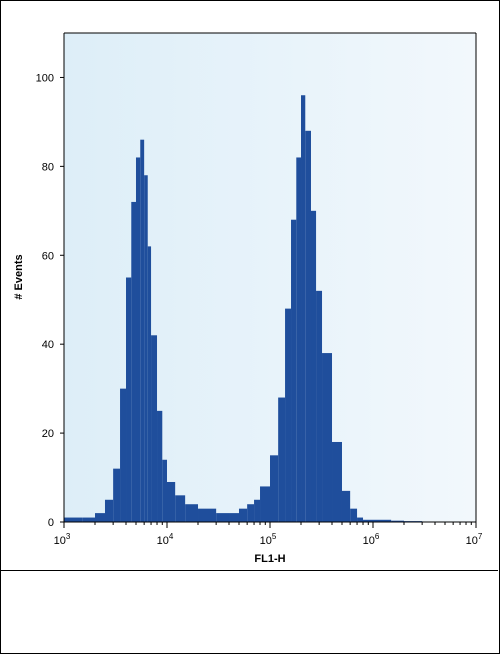 The image size is (500, 654). I want to click on x-tick-label: 10³, so click(62, 539).